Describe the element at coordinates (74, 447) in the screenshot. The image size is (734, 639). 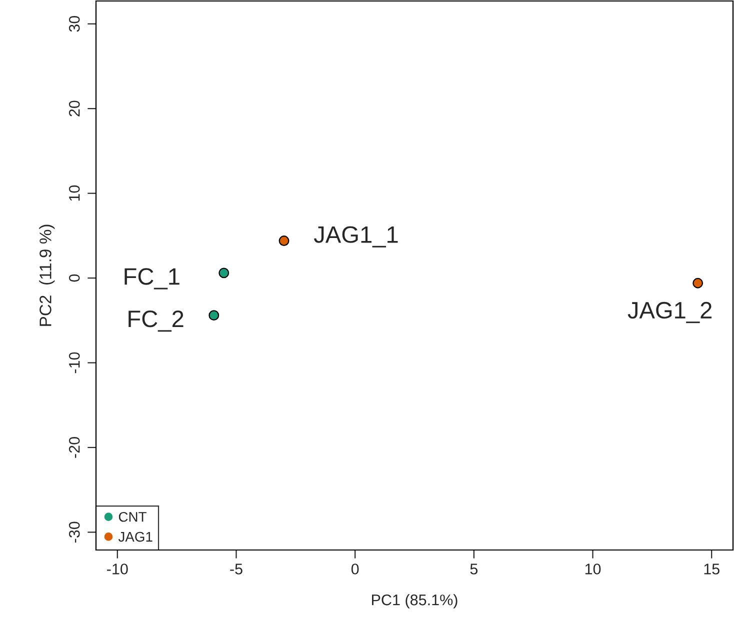
I see `y-tick-label: -20` at that location.